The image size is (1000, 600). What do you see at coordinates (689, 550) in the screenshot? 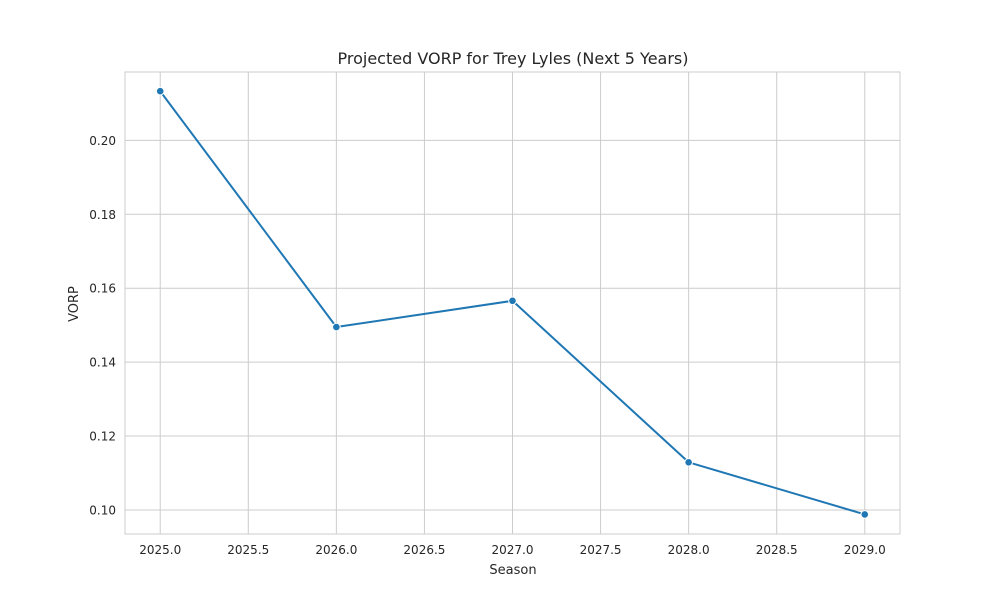
I see `x-tick-label: 2028.0` at bounding box center [689, 550].